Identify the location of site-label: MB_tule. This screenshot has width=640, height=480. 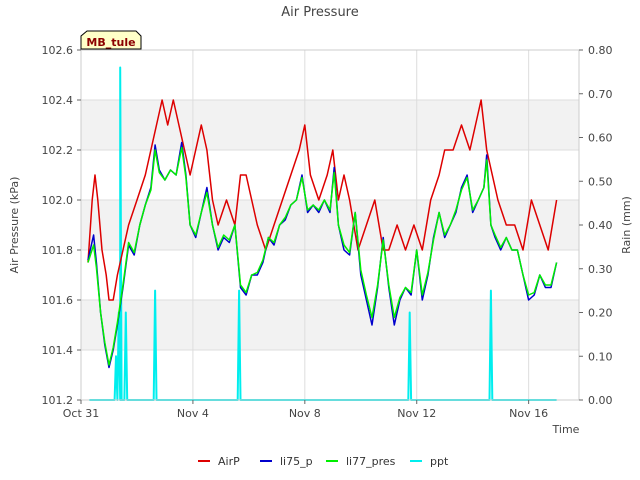
(110, 42).